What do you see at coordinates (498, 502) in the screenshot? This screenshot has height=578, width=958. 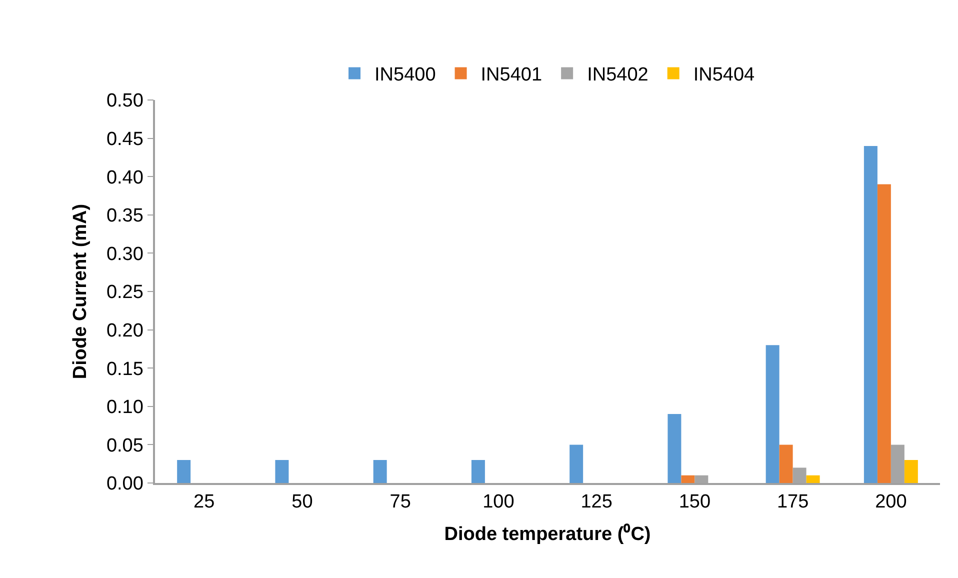 I see `x-tick-label: 100` at bounding box center [498, 502].